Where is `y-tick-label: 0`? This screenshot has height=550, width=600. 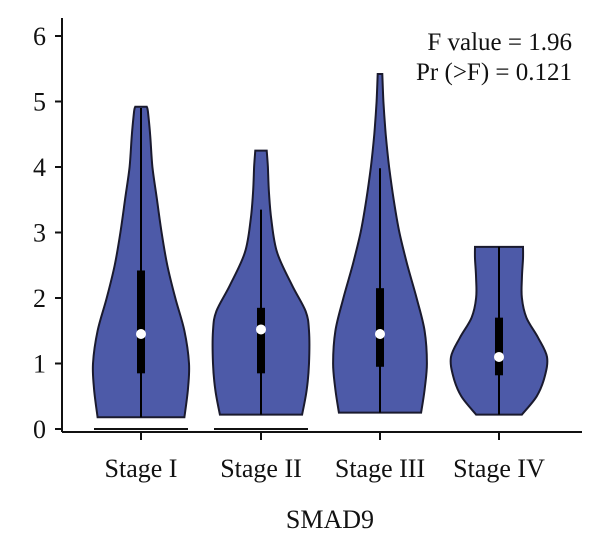 y-tick-label: 0 is located at coordinates (39, 429).